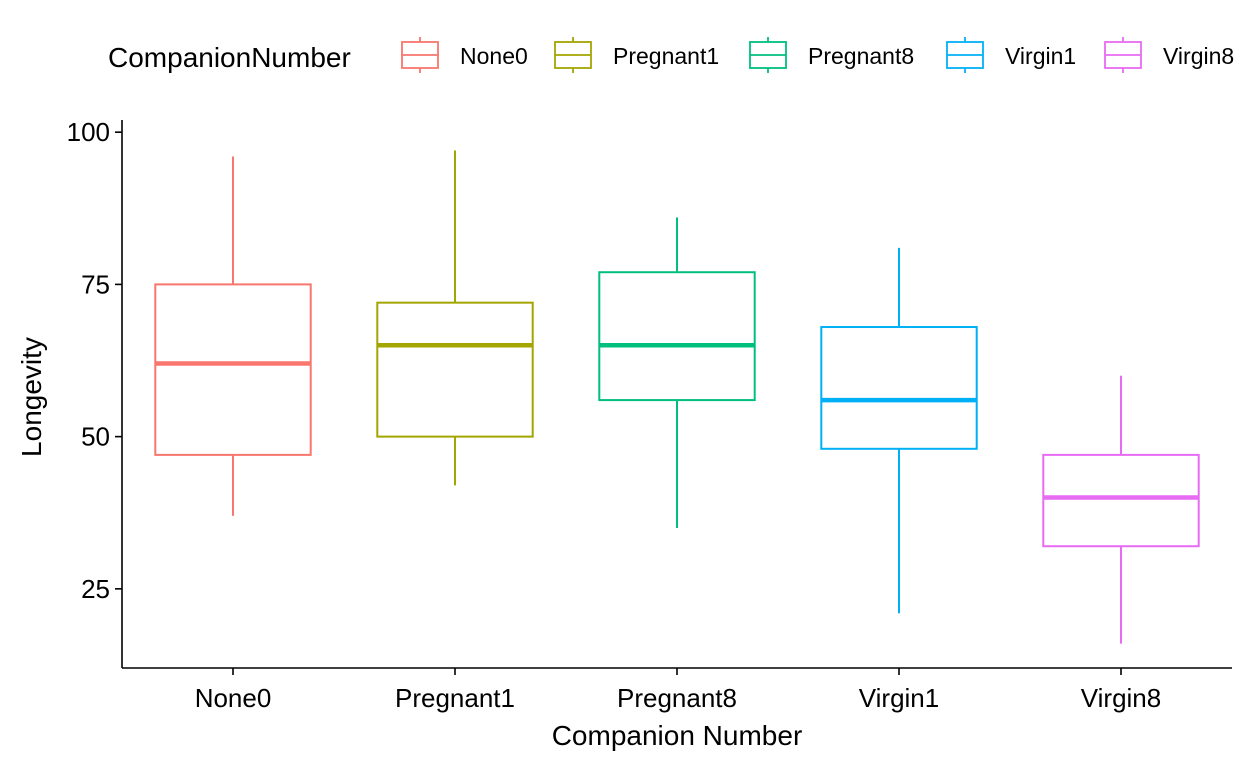  What do you see at coordinates (677, 735) in the screenshot?
I see `x-axis-title: Companion Number` at bounding box center [677, 735].